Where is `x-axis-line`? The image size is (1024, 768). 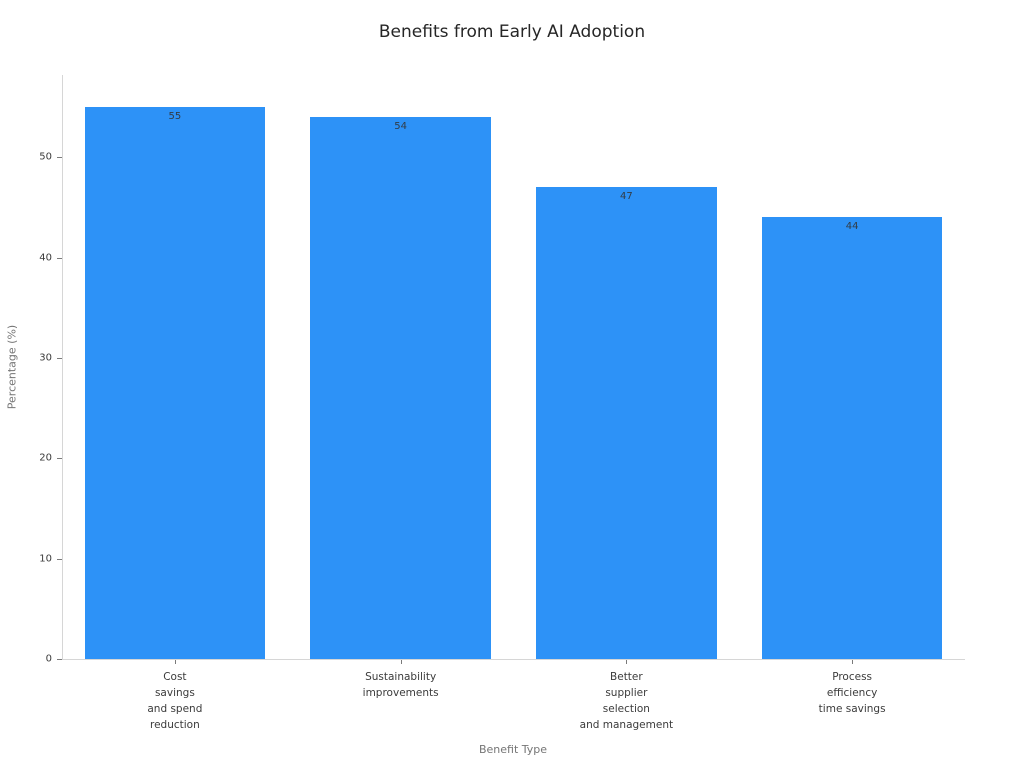 x-axis-line is located at coordinates (513, 659).